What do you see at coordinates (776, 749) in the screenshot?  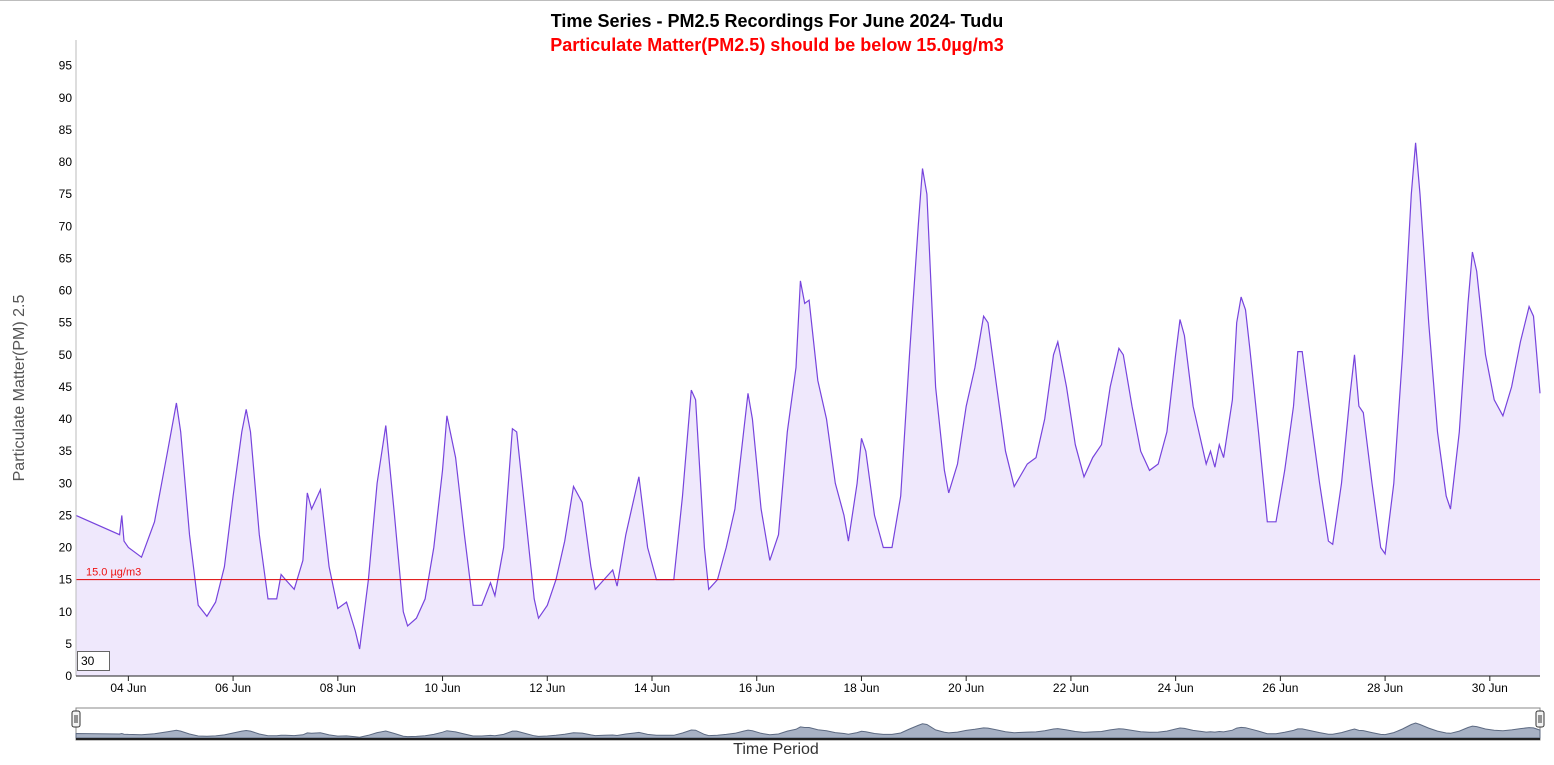 I see `x-axis-label: Time Period` at bounding box center [776, 749].